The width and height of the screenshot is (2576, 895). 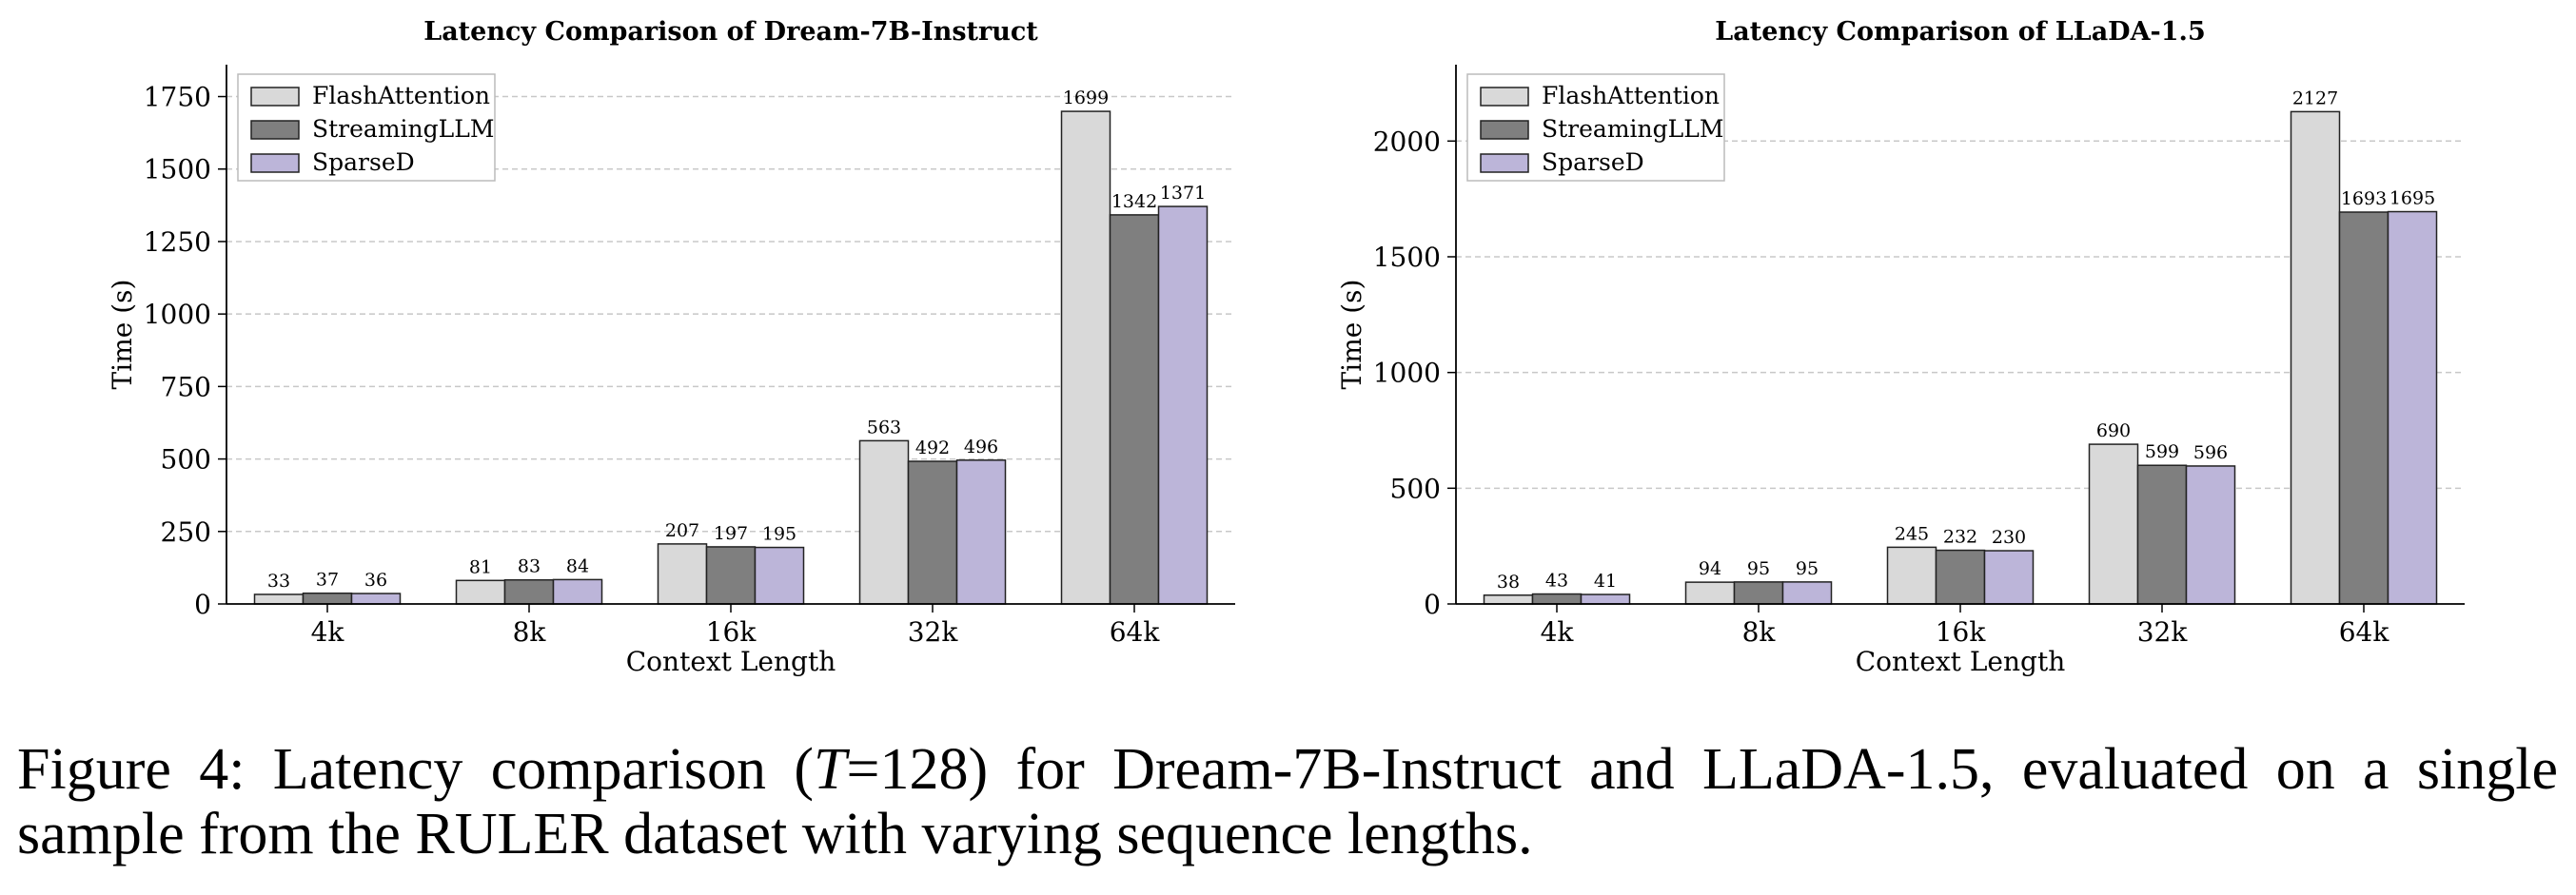 I want to click on caption-symbol: T, so click(x=830, y=770).